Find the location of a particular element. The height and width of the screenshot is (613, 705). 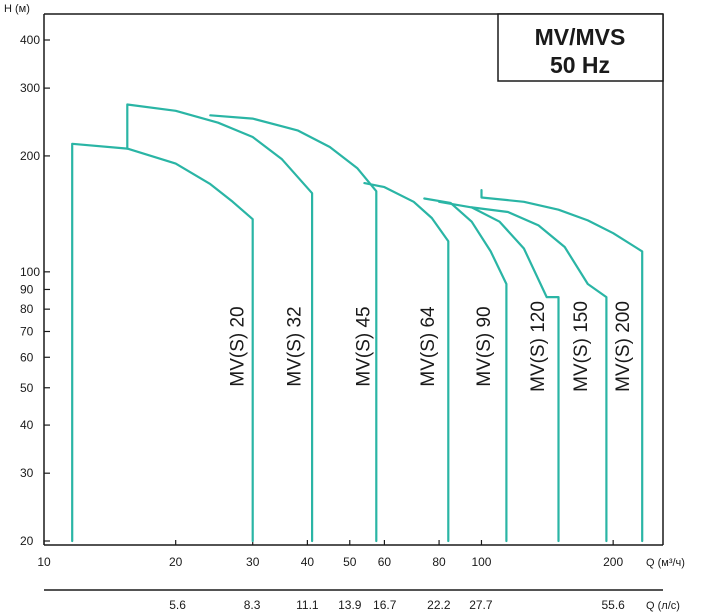

x2-tick-label: 27.7 is located at coordinates (481, 605).